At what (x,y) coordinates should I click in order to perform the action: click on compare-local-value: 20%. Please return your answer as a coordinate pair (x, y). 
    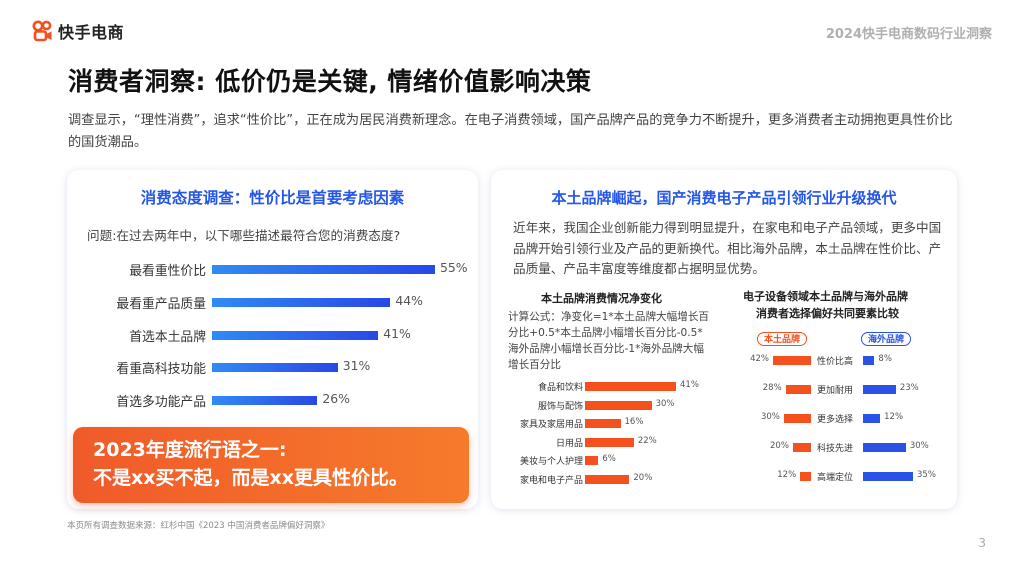
    Looking at the image, I should click on (779, 446).